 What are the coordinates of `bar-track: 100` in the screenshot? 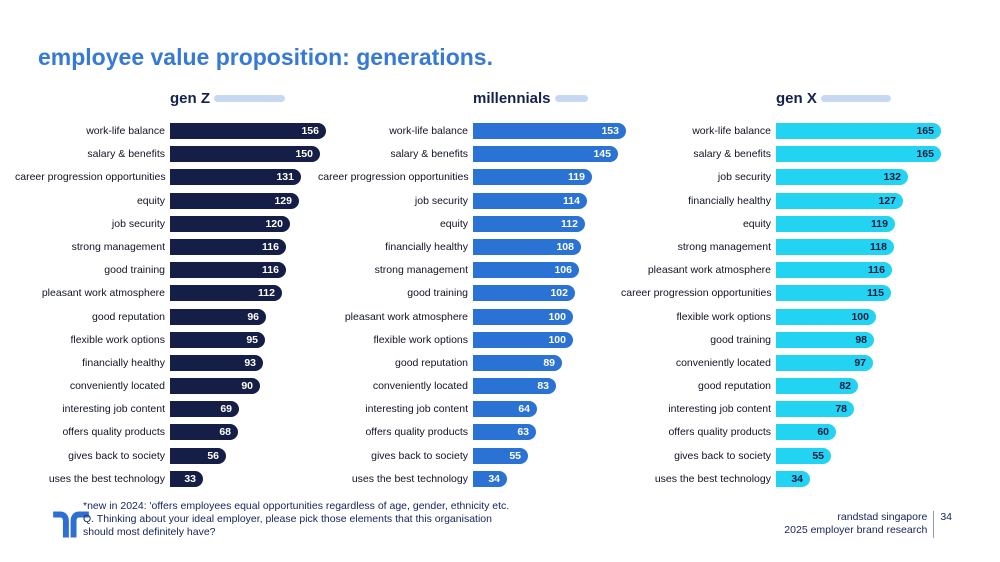 It's located at (868, 316).